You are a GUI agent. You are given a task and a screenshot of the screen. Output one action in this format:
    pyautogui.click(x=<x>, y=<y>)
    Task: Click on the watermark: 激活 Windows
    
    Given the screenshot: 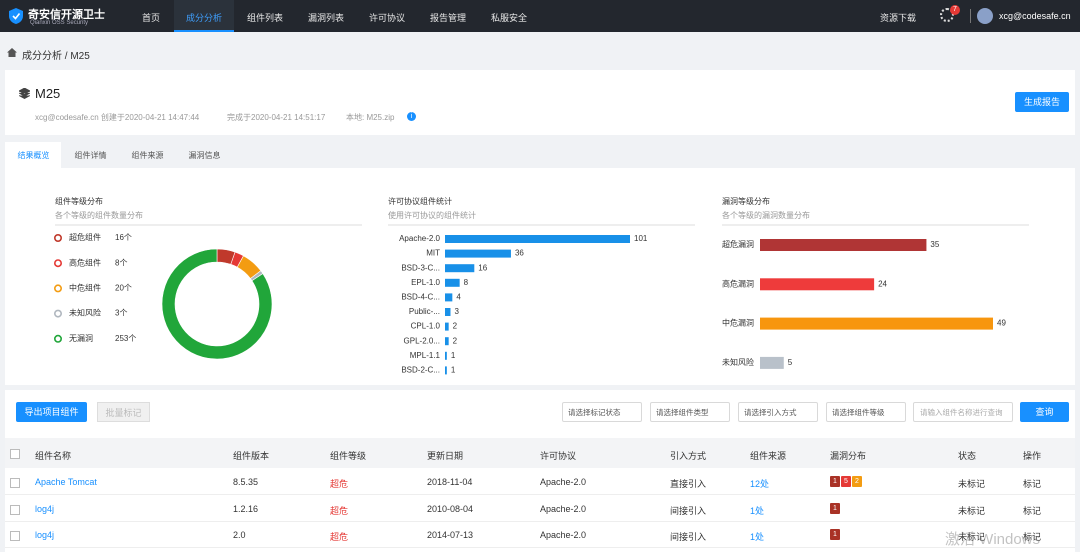 What is the action you would take?
    pyautogui.click(x=993, y=539)
    